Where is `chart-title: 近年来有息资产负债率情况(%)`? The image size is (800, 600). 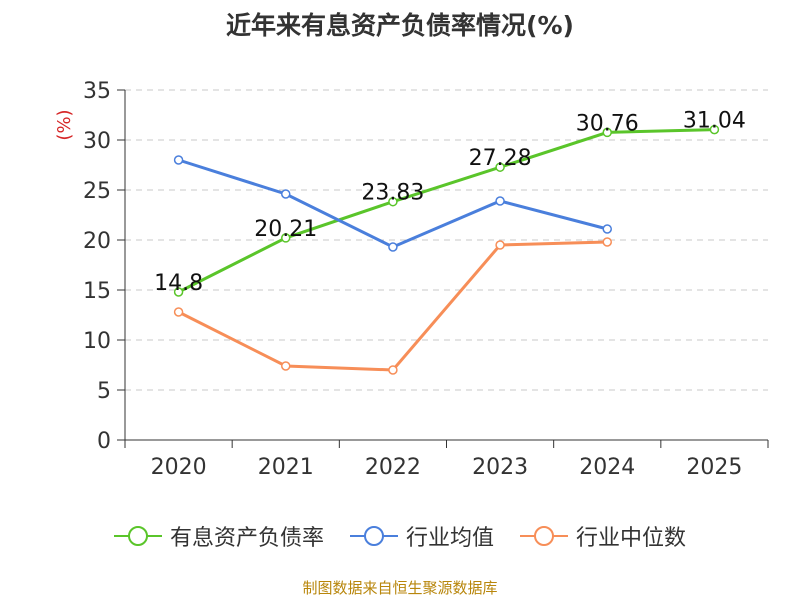
chart-title: 近年来有息资产负债率情况(%) is located at coordinates (400, 25).